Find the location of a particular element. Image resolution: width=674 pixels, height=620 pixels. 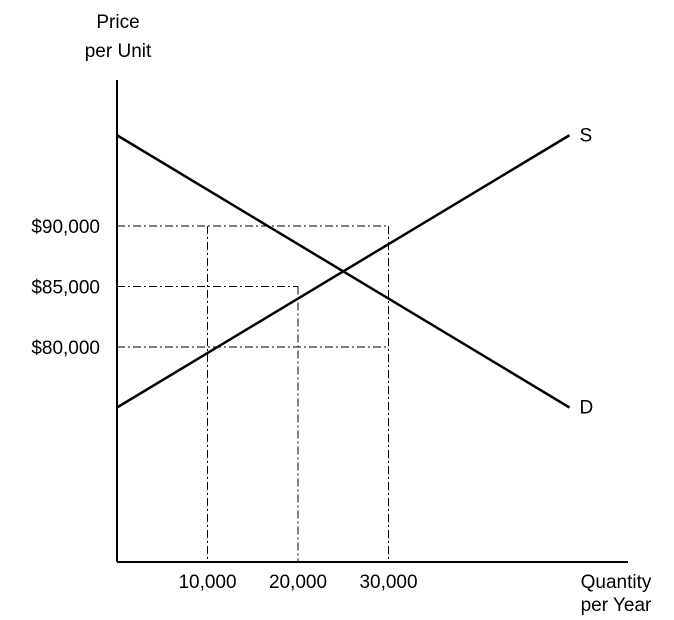

series-label-d: D is located at coordinates (587, 408).